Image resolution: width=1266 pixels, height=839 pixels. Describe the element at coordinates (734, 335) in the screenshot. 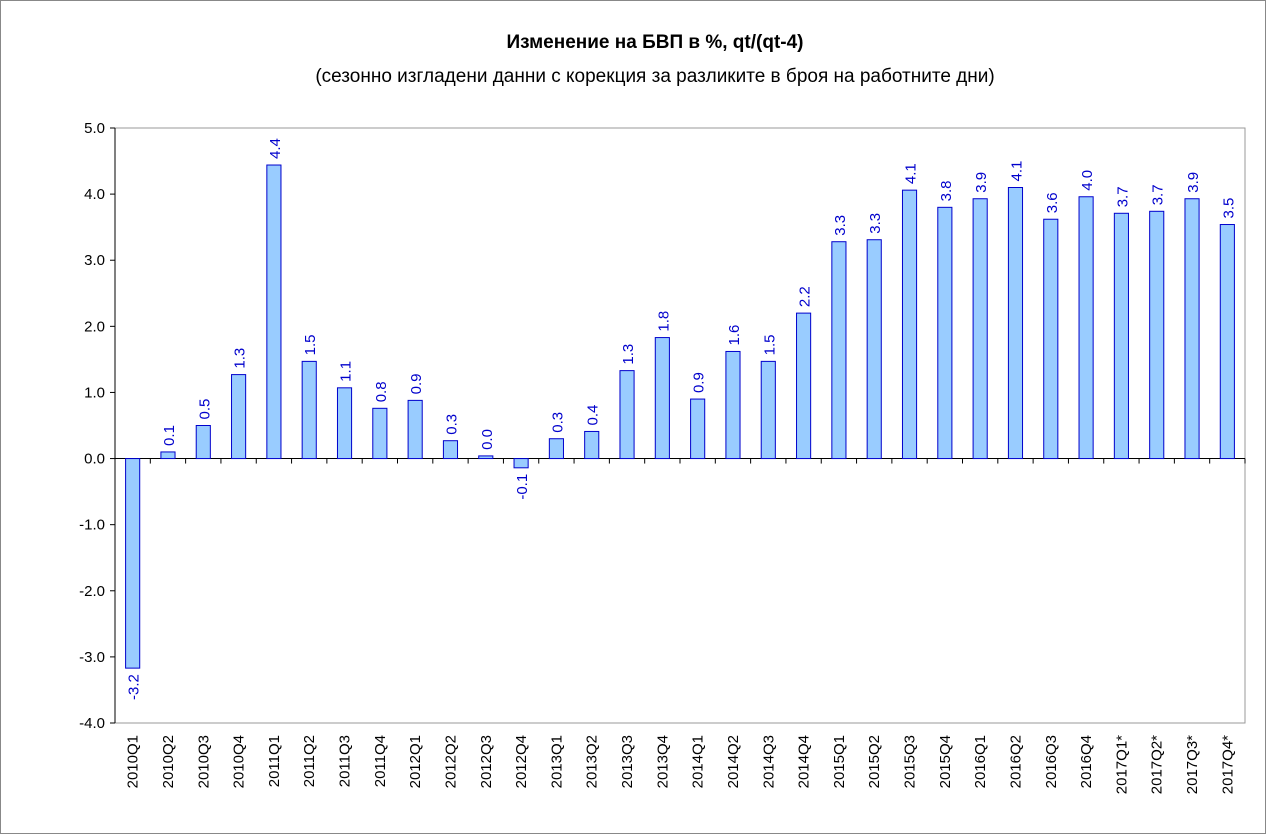

I see `data-label: 1.6` at that location.